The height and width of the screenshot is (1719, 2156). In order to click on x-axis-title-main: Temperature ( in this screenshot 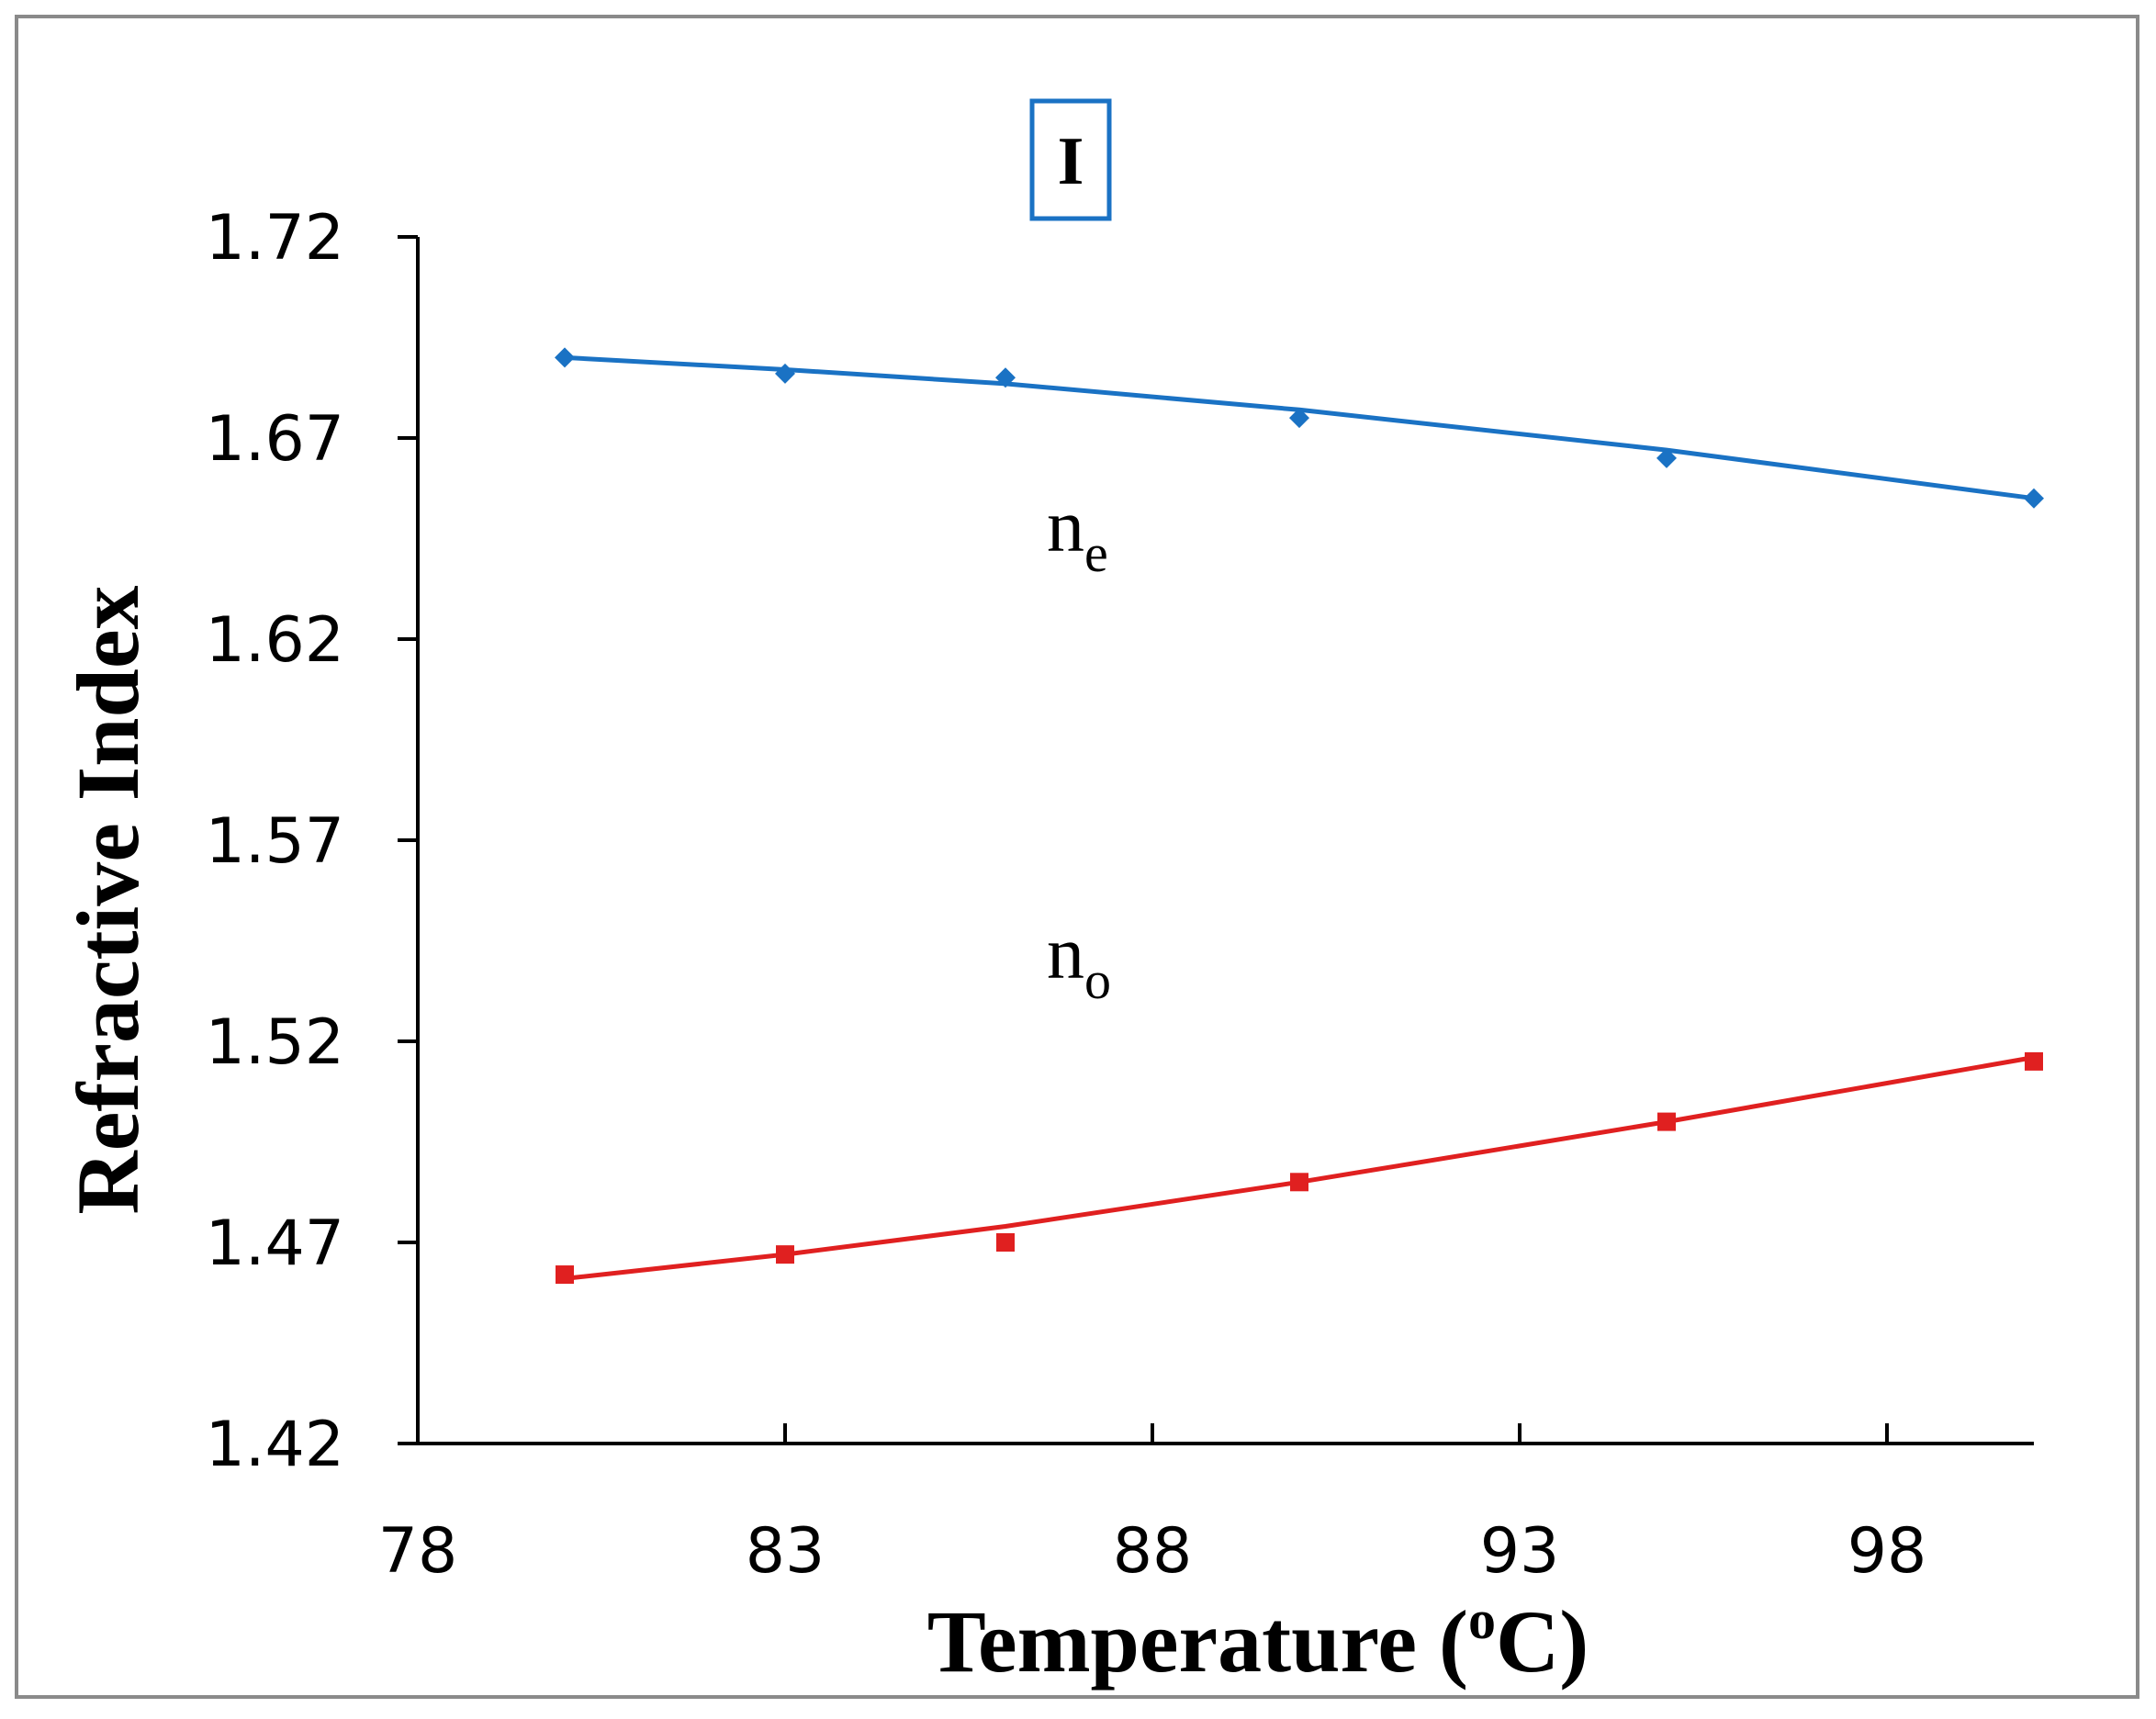, I will do `click(1197, 1641)`.